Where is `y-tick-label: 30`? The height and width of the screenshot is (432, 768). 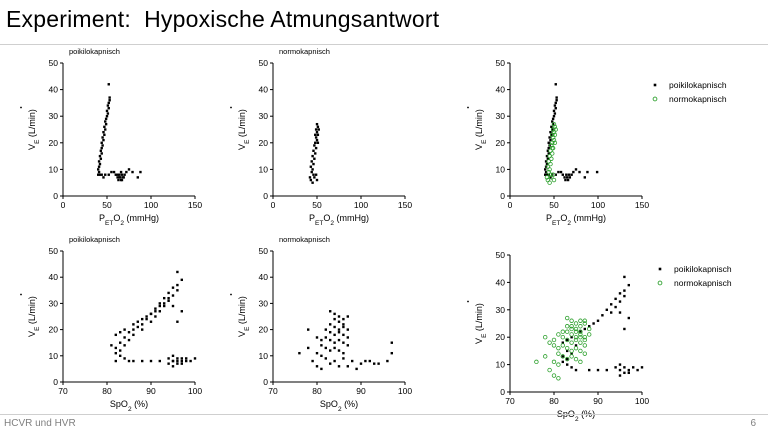
y-tick-label: 30 is located at coordinates (264, 116).